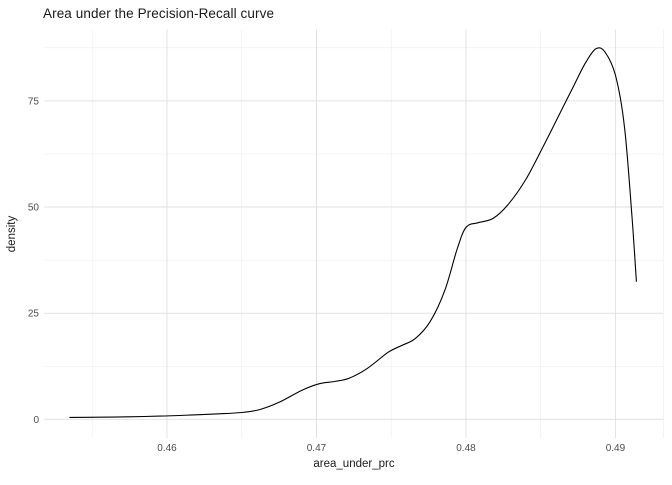 Image resolution: width=672 pixels, height=485 pixels. I want to click on x-tick-label: 0.48, so click(466, 448).